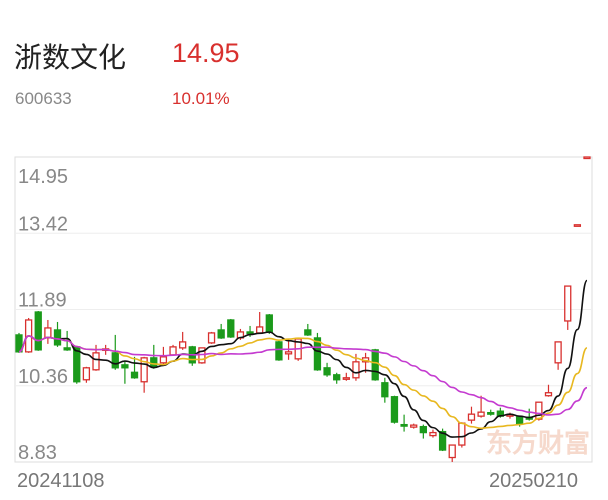  What do you see at coordinates (206, 53) in the screenshot?
I see `stock-price: 14.95` at bounding box center [206, 53].